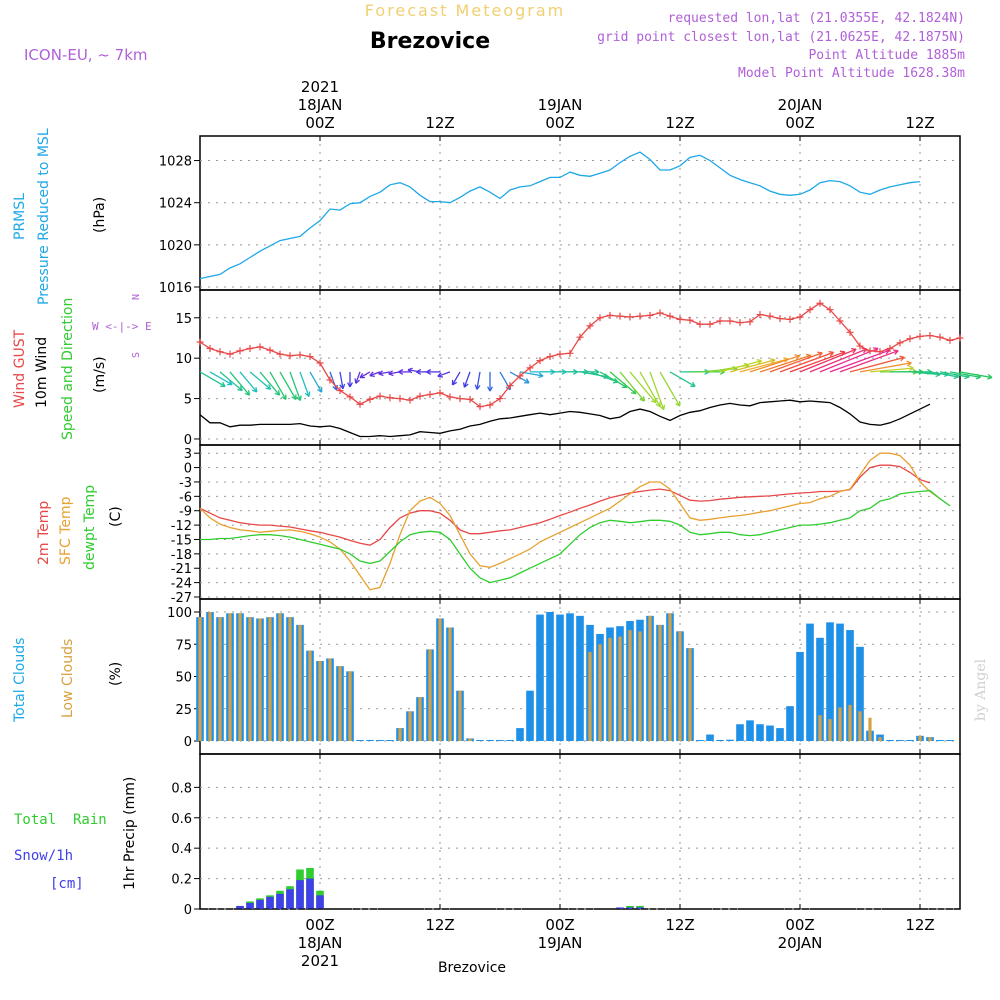  I want to click on top-time-label: 2021, so click(320, 87).